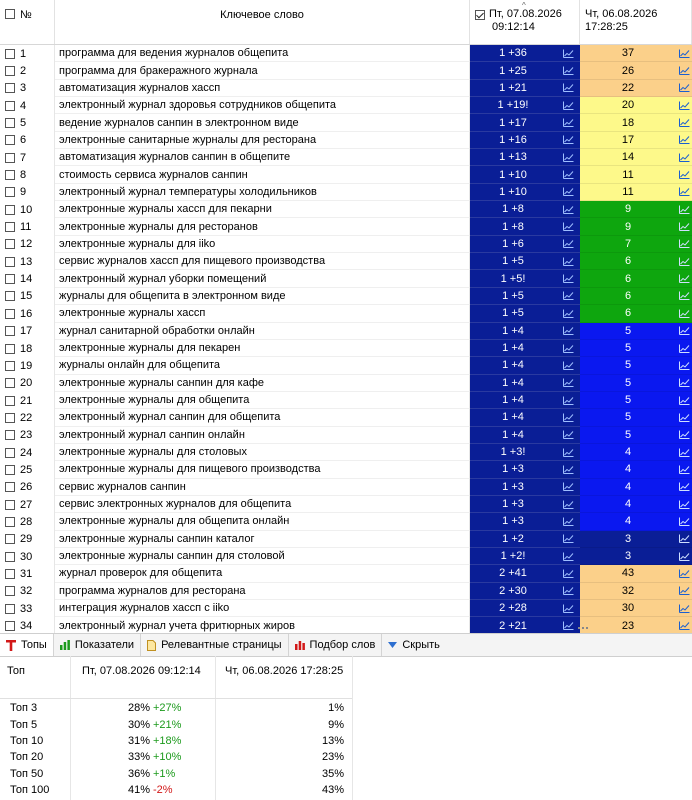 Image resolution: width=692 pixels, height=800 pixels. I want to click on period1-position-cell: 1 +3!, so click(525, 452).